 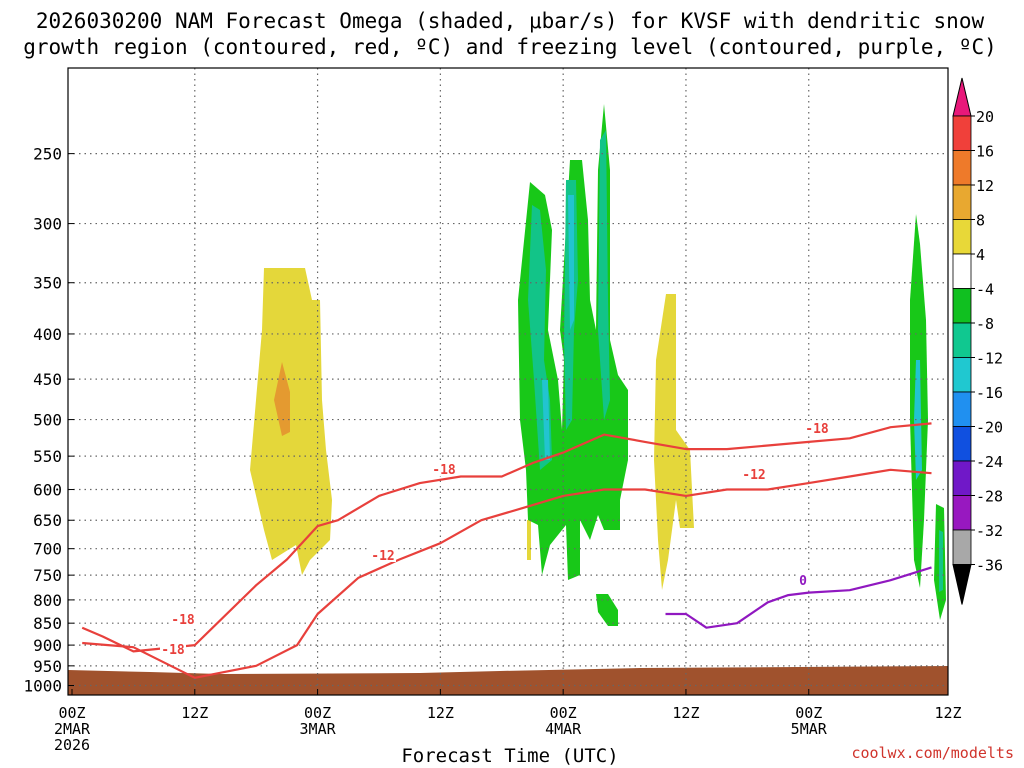 I want to click on x-axis-label: Forecast Time (UTC), so click(x=509, y=756).